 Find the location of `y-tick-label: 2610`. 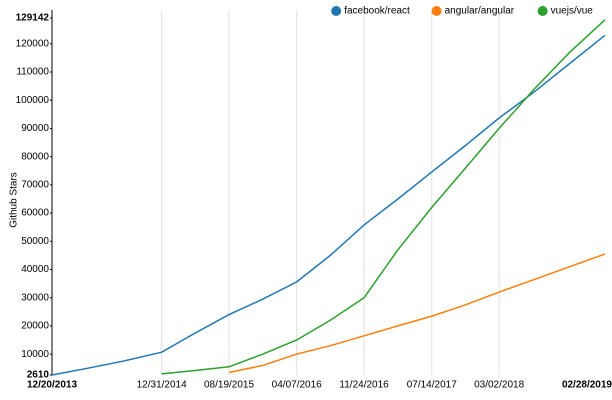

y-tick-label: 2610 is located at coordinates (38, 375).